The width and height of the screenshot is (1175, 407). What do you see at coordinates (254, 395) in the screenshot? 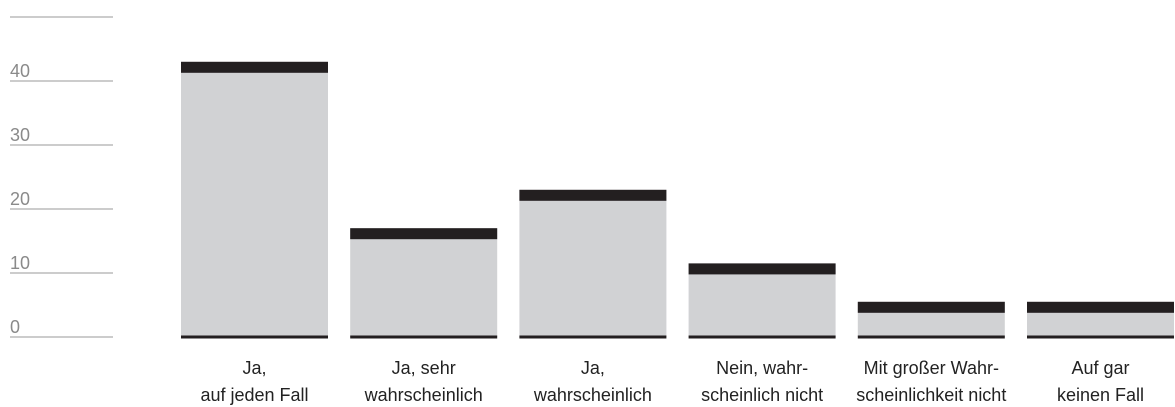
I see `x-tick-label: auf jeden Fall` at bounding box center [254, 395].